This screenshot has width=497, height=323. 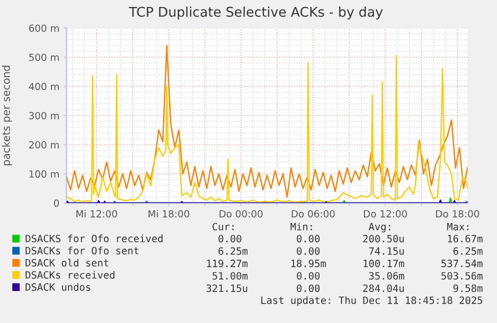 What do you see at coordinates (383, 288) in the screenshot?
I see `text: 284.04u` at bounding box center [383, 288].